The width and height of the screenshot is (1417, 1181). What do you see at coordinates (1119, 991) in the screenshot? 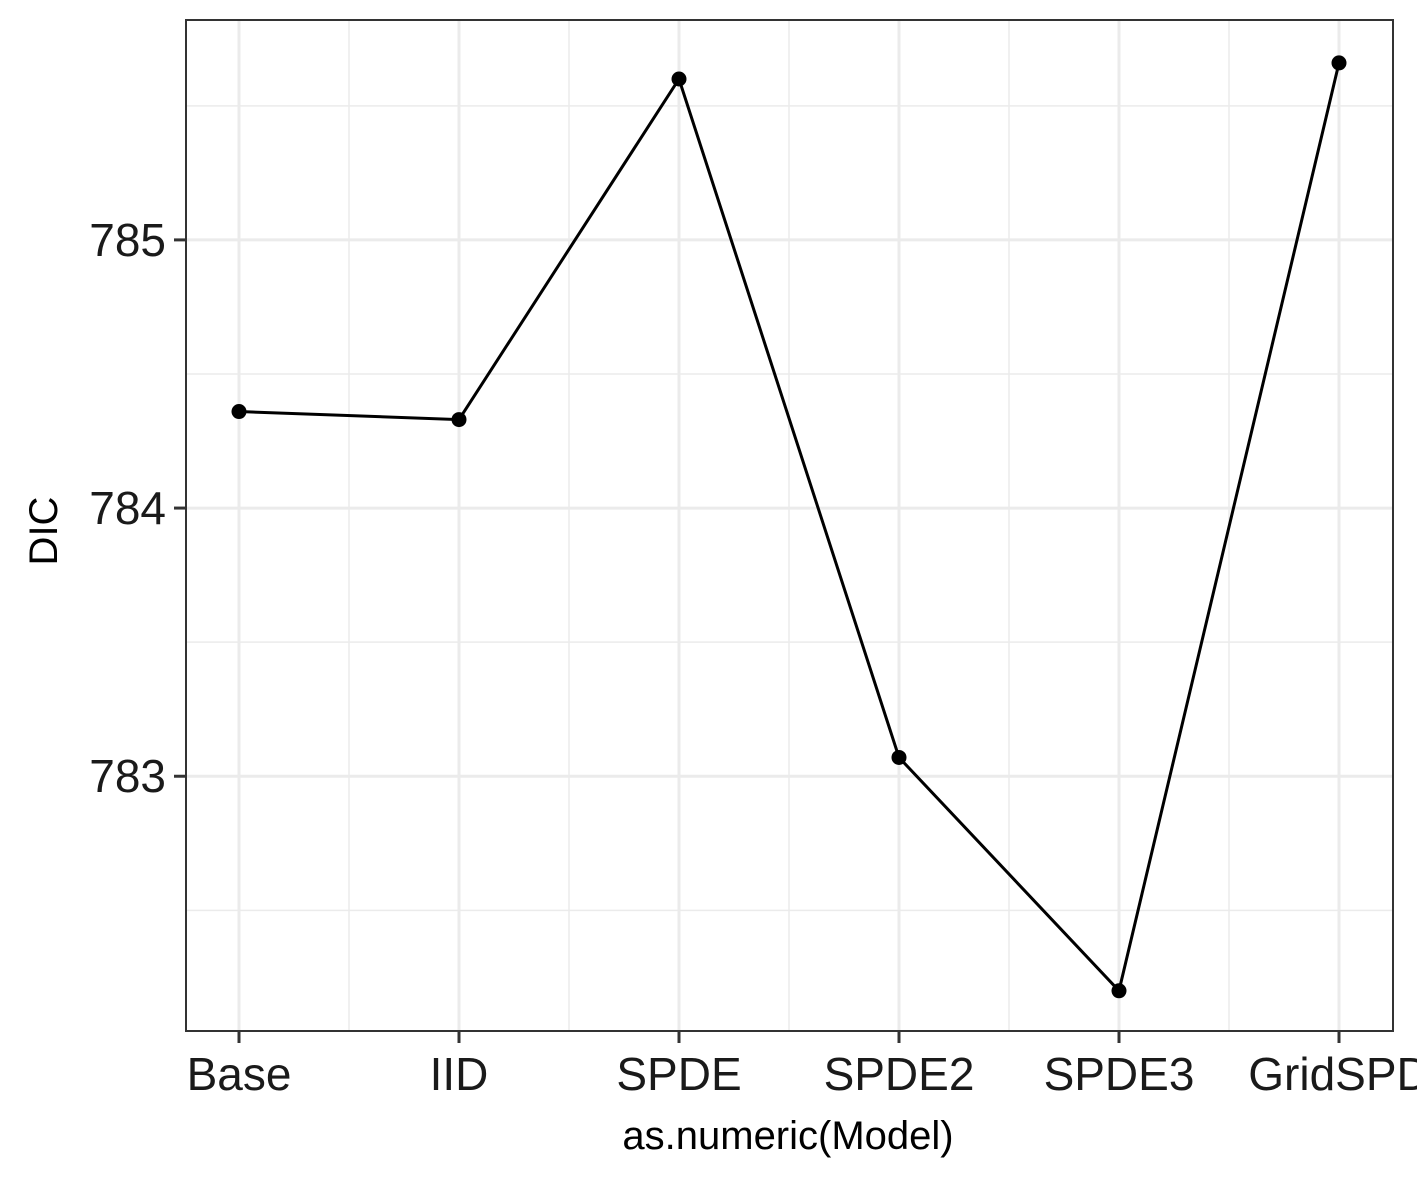
I see `data-point-spde3` at bounding box center [1119, 991].